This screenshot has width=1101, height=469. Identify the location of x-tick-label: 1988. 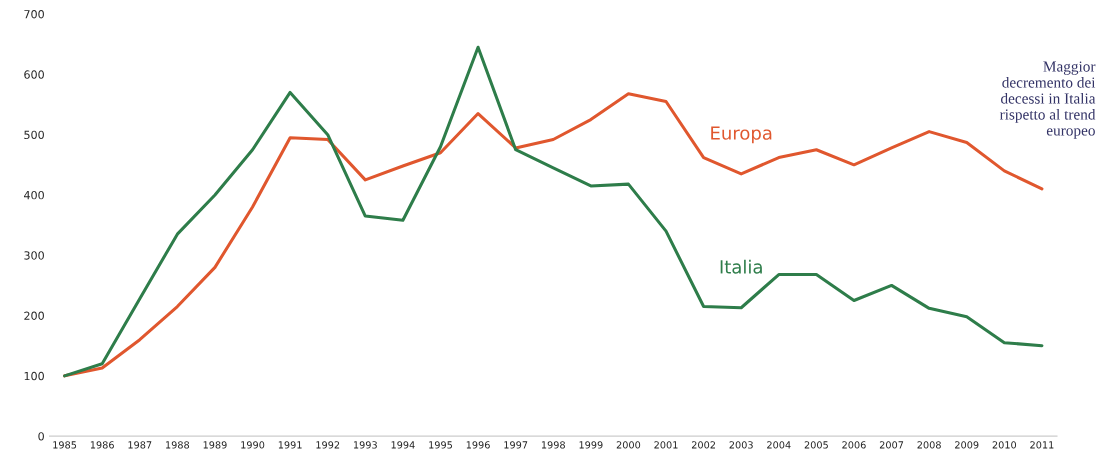
(178, 445).